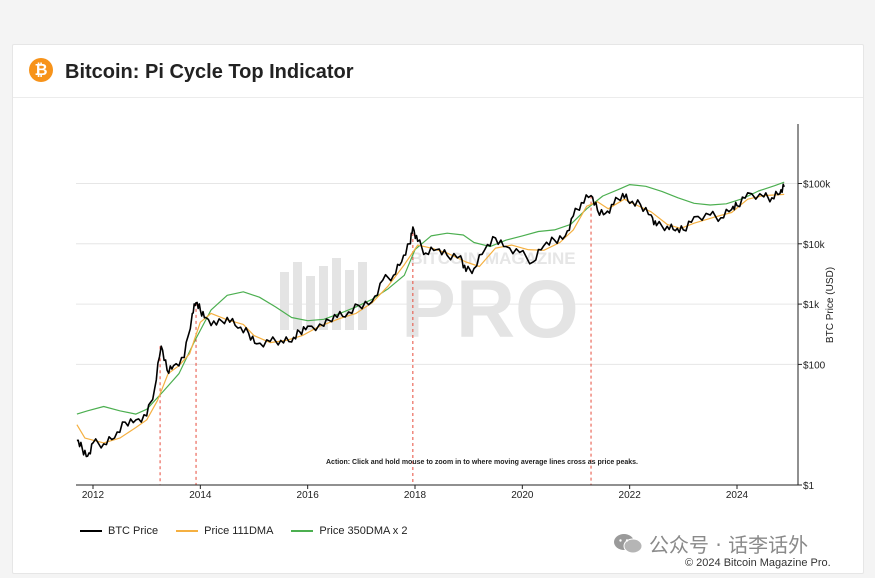 The height and width of the screenshot is (578, 875). What do you see at coordinates (133, 531) in the screenshot?
I see `legend-label: BTC Price` at bounding box center [133, 531].